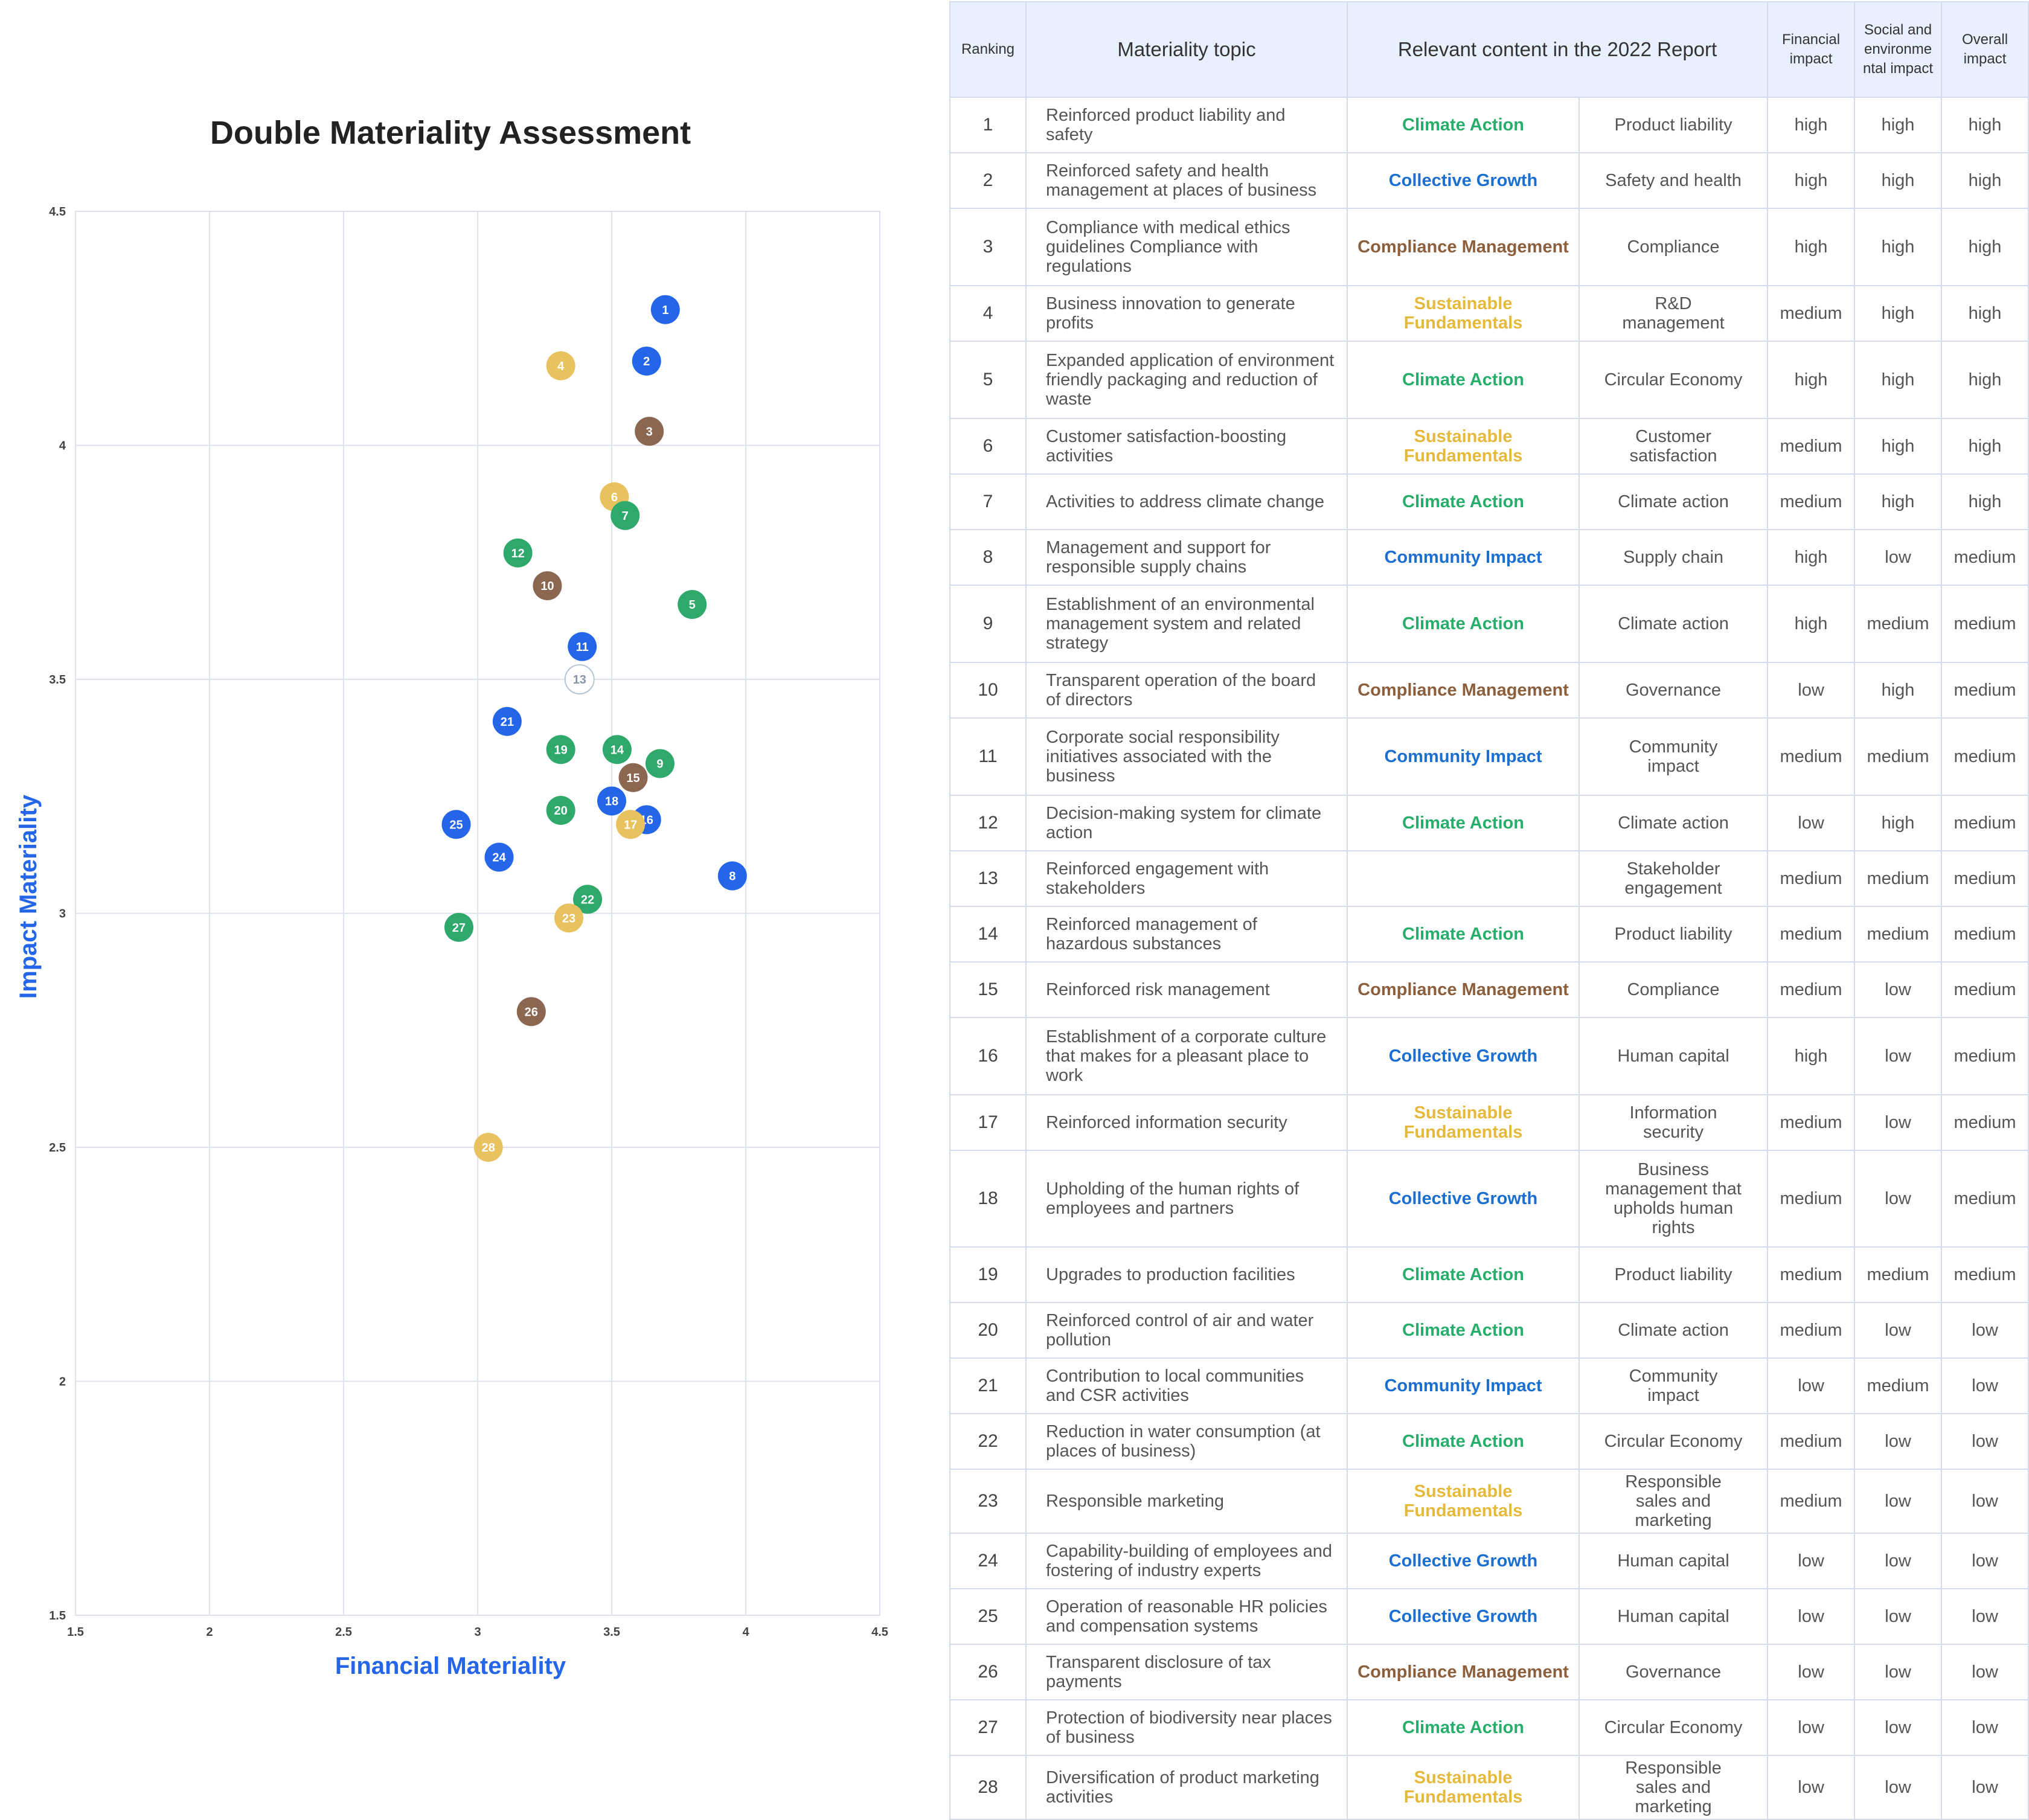  I want to click on financial-impact-cell: high, so click(1811, 180).